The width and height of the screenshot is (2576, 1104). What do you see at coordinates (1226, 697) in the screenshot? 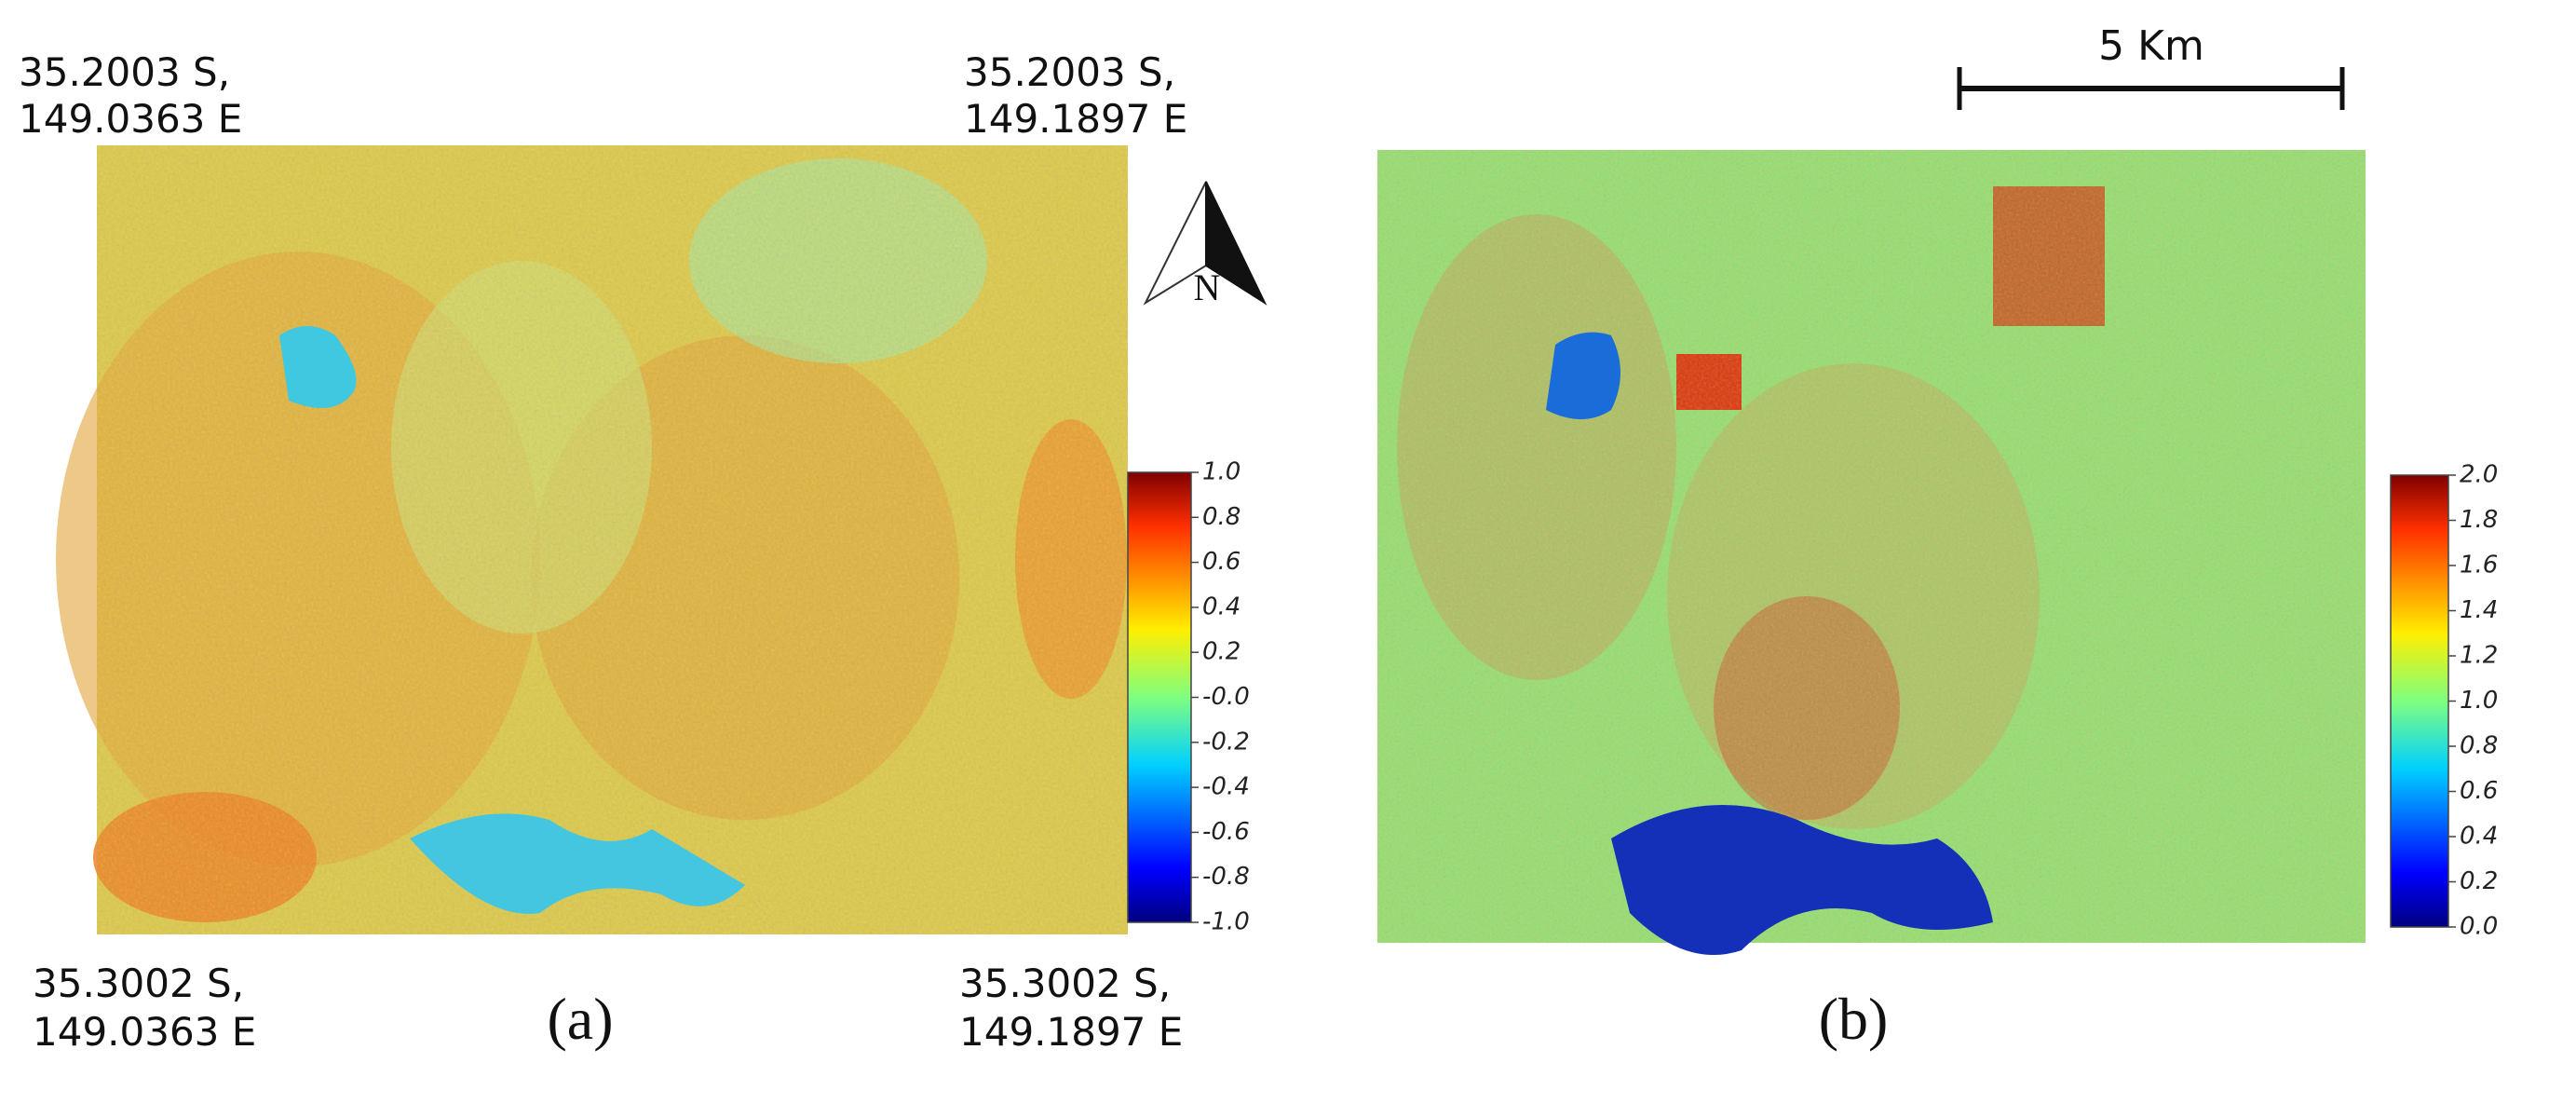
I see `colorbar-tick-label: -0.0` at bounding box center [1226, 697].